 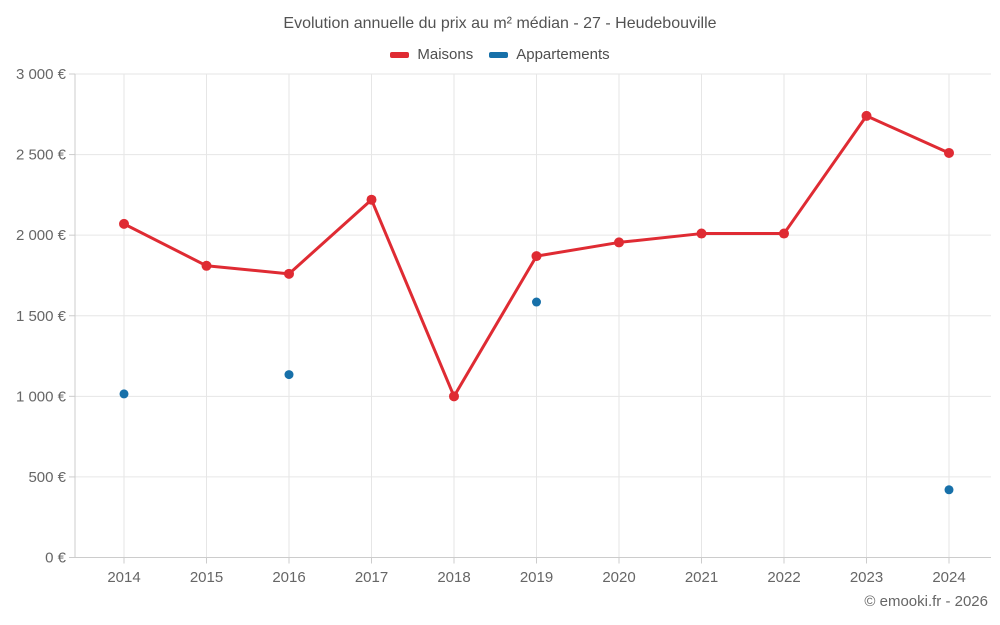 What do you see at coordinates (288, 577) in the screenshot?
I see `x-axis-tick-label: 2016` at bounding box center [288, 577].